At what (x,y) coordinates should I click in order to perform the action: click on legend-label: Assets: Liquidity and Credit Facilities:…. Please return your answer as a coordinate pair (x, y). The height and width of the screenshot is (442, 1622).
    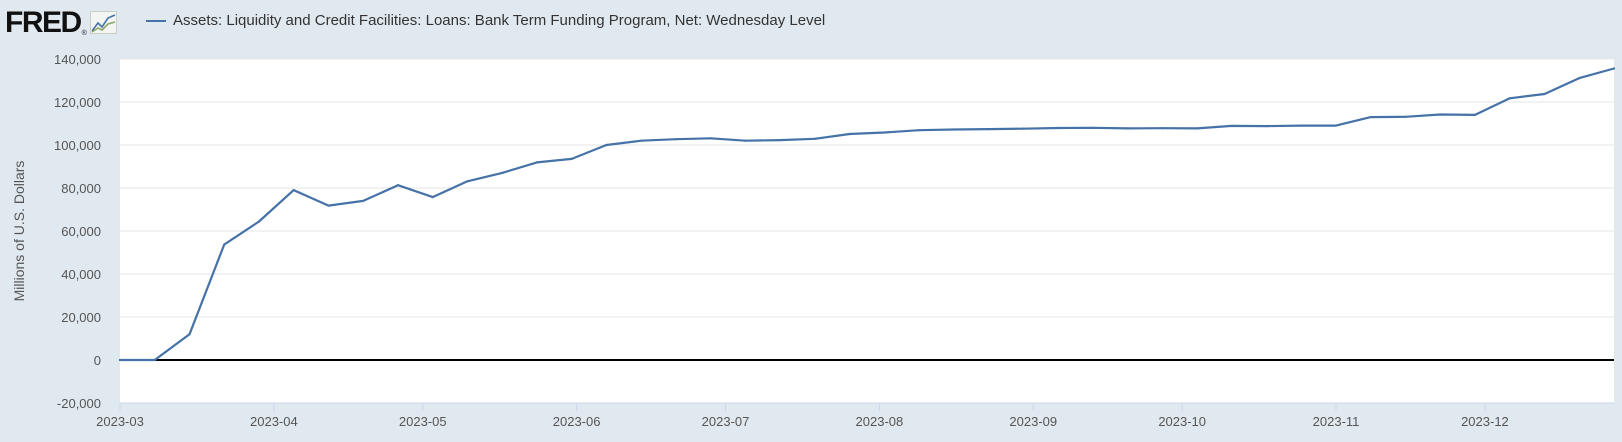
    Looking at the image, I should click on (499, 20).